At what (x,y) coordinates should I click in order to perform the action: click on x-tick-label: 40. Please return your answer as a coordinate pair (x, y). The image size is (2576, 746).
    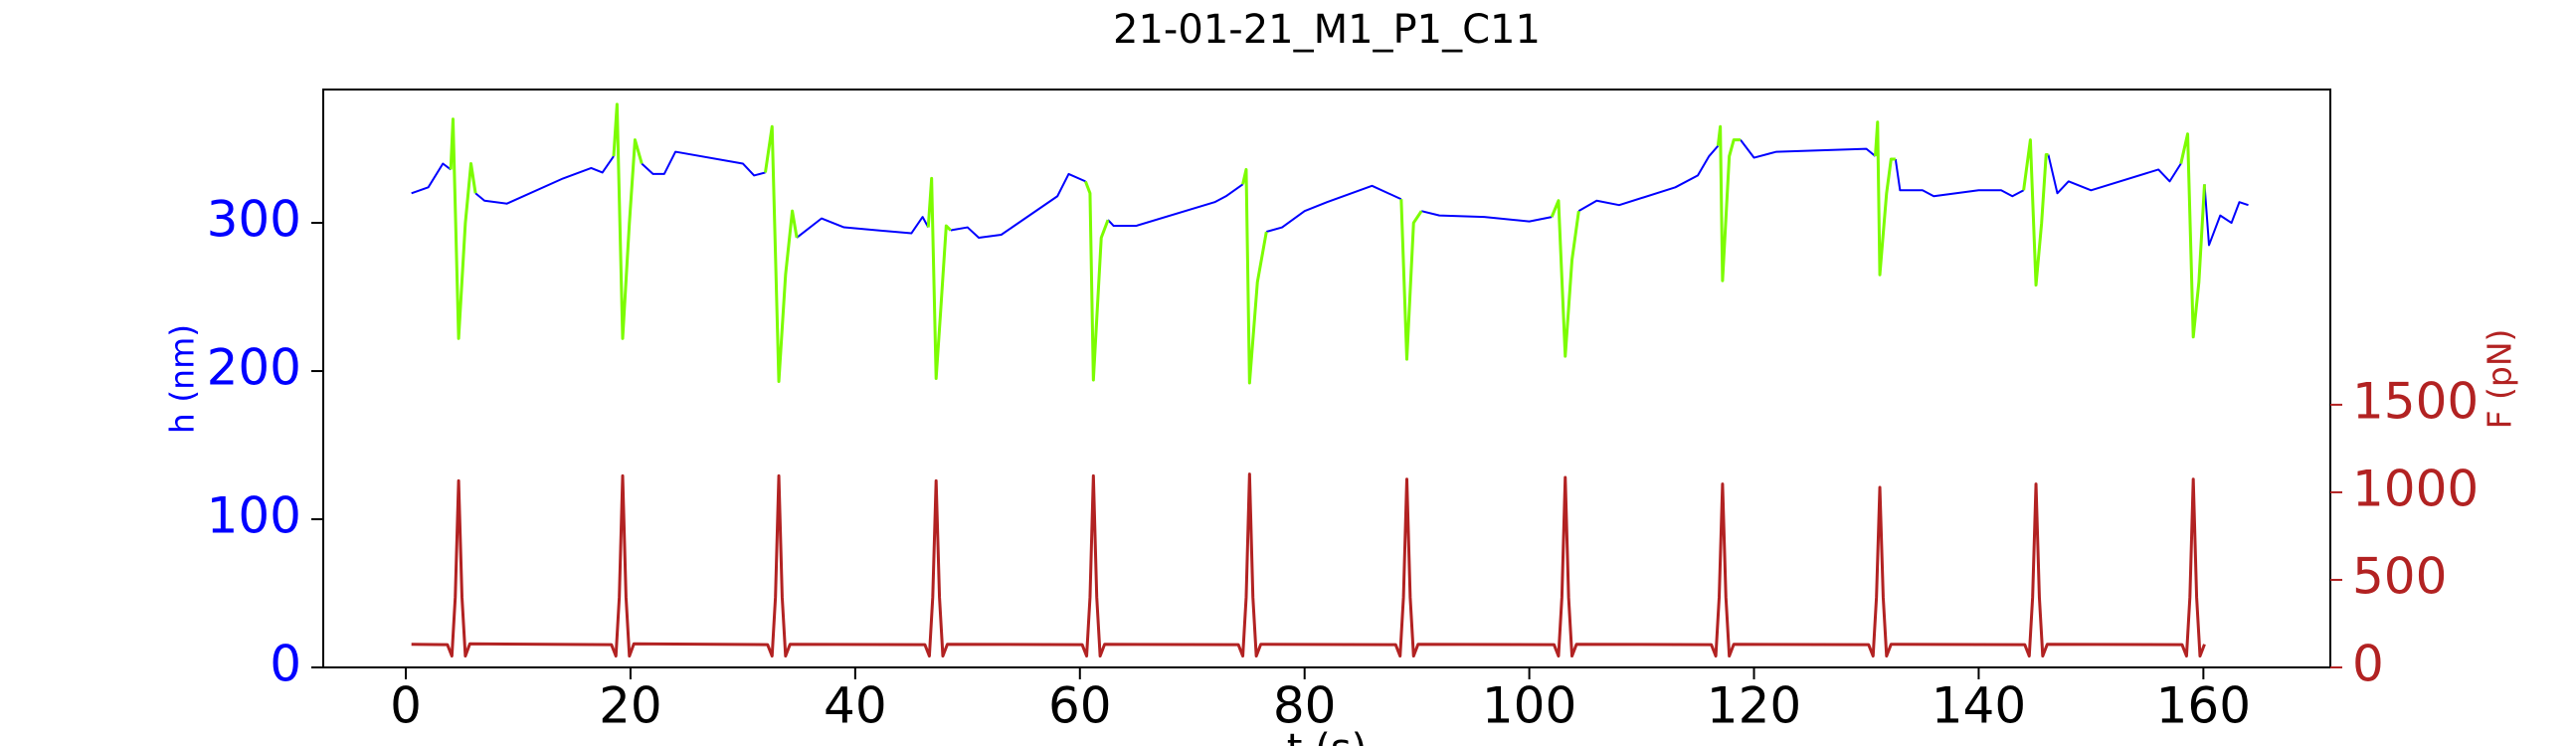
    Looking at the image, I should click on (855, 706).